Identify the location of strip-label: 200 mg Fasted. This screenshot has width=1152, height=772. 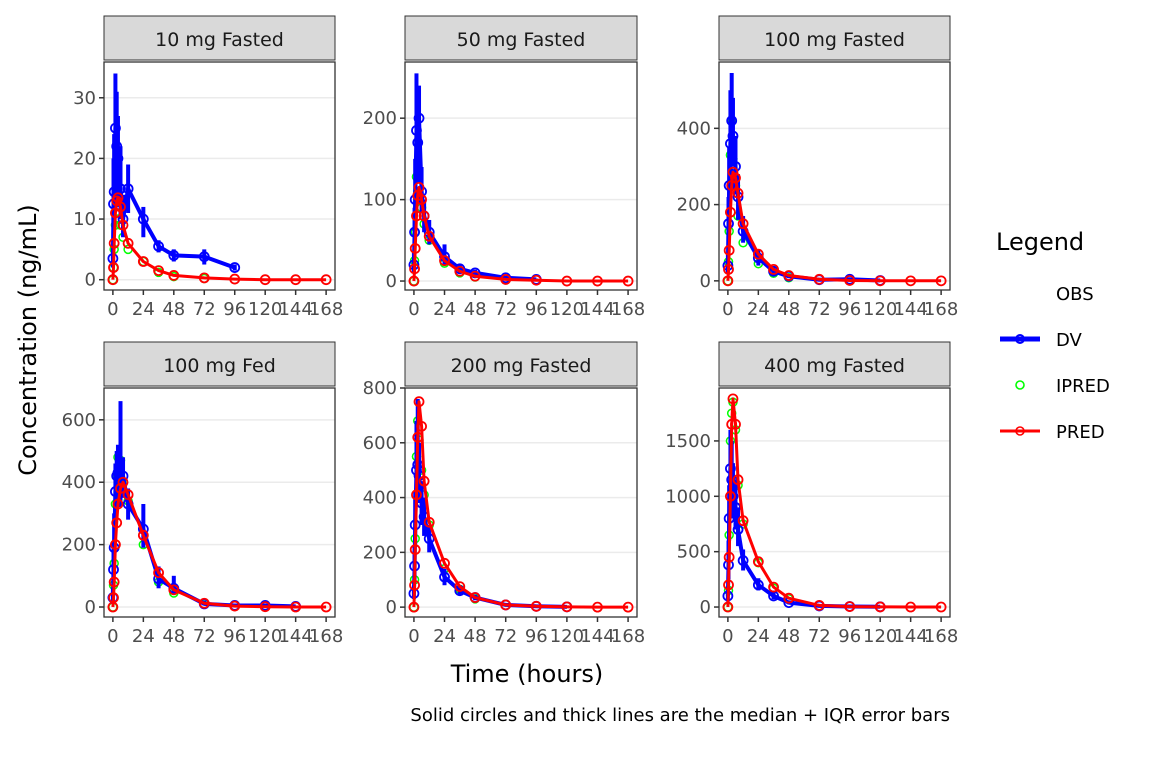
(521, 366).